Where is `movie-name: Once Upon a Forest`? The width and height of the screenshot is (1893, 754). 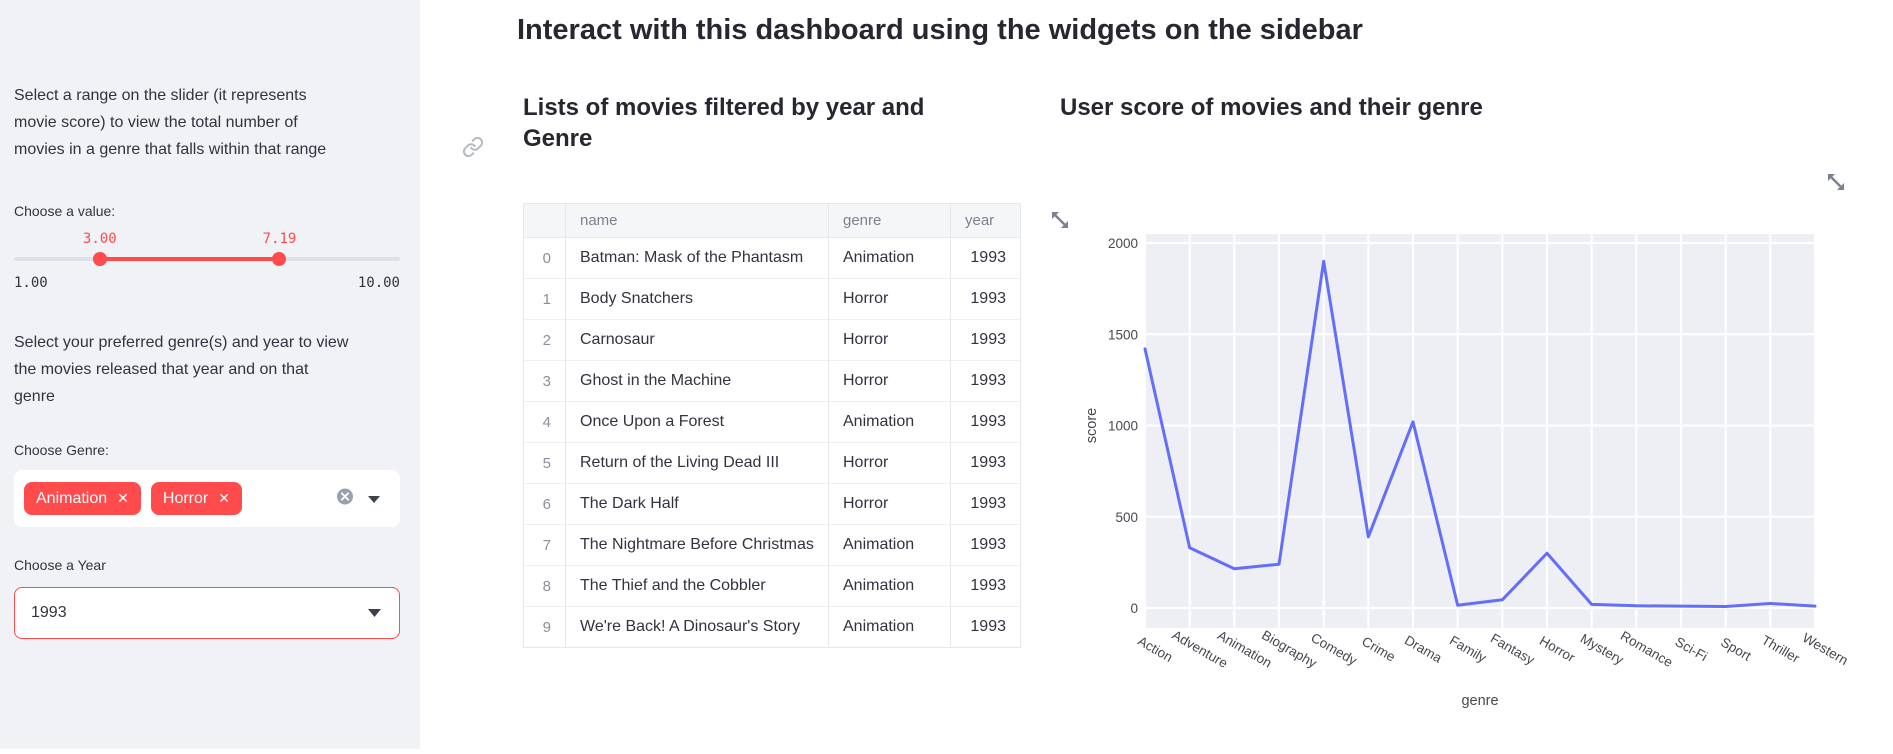
movie-name: Once Upon a Forest is located at coordinates (697, 422).